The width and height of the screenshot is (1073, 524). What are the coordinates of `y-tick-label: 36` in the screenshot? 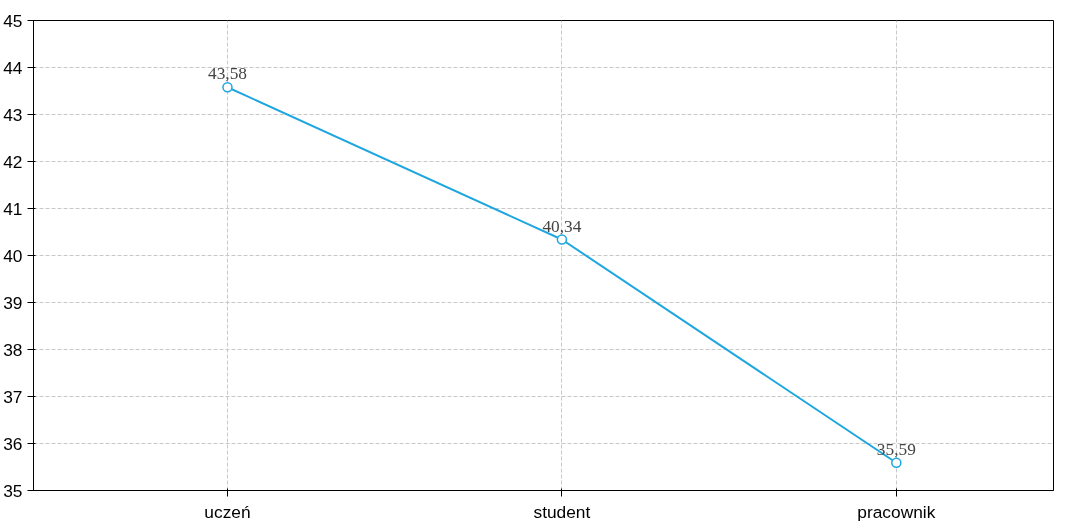 It's located at (13, 443).